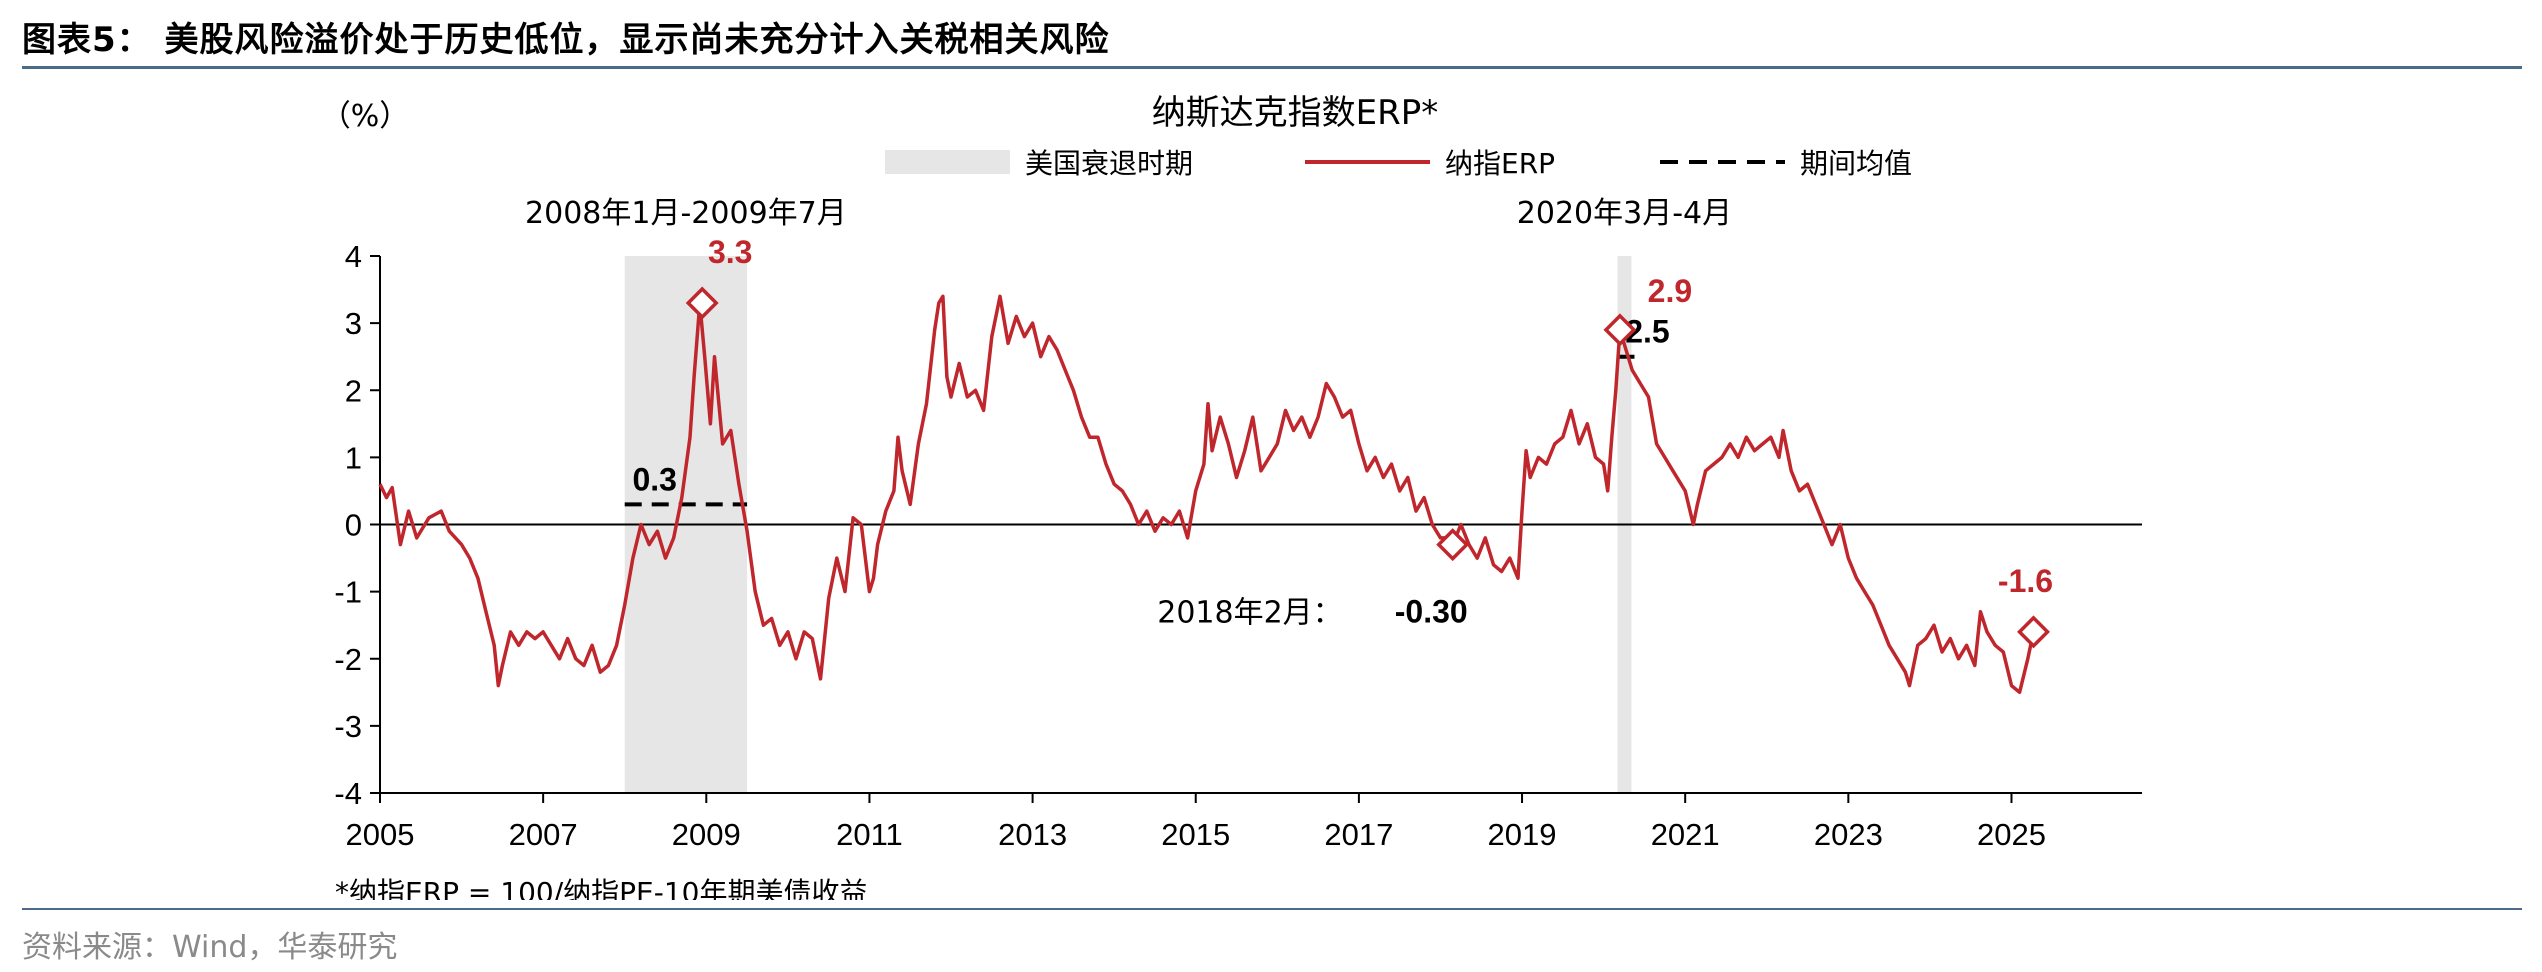  I want to click on y-tick-label: -4, so click(348, 793).